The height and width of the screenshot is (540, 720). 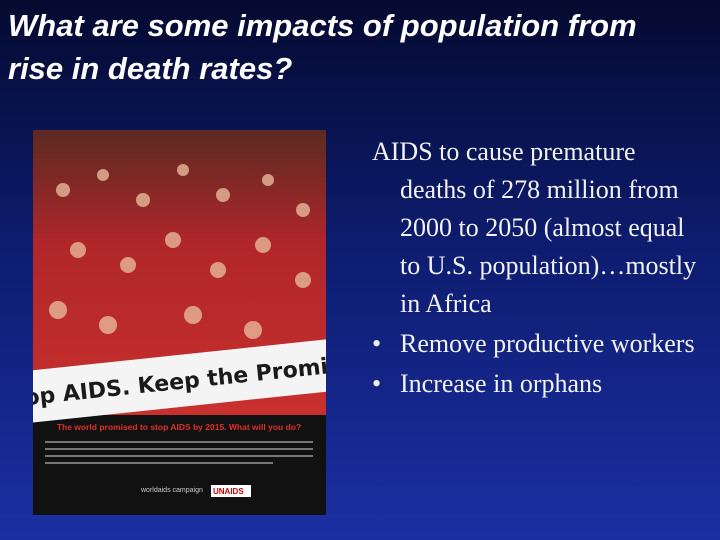 I want to click on fine-print, so click(x=179, y=452).